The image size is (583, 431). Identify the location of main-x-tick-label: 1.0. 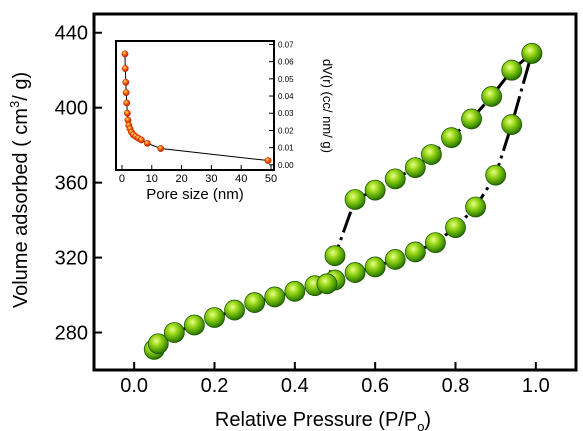
(536, 386).